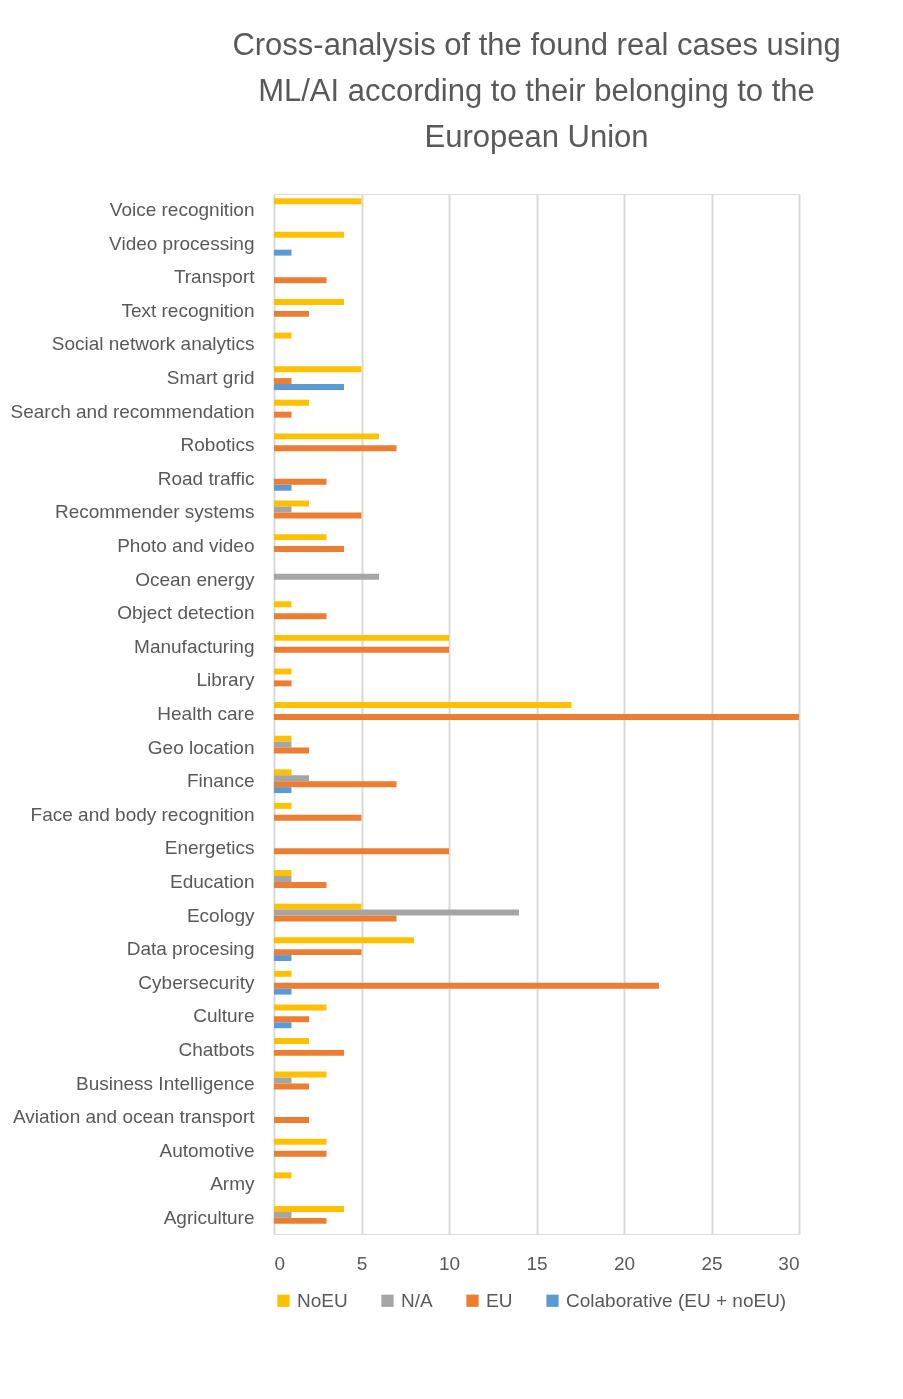 The height and width of the screenshot is (1399, 903). Describe the element at coordinates (225, 680) in the screenshot. I see `y-tick-label: Library` at that location.